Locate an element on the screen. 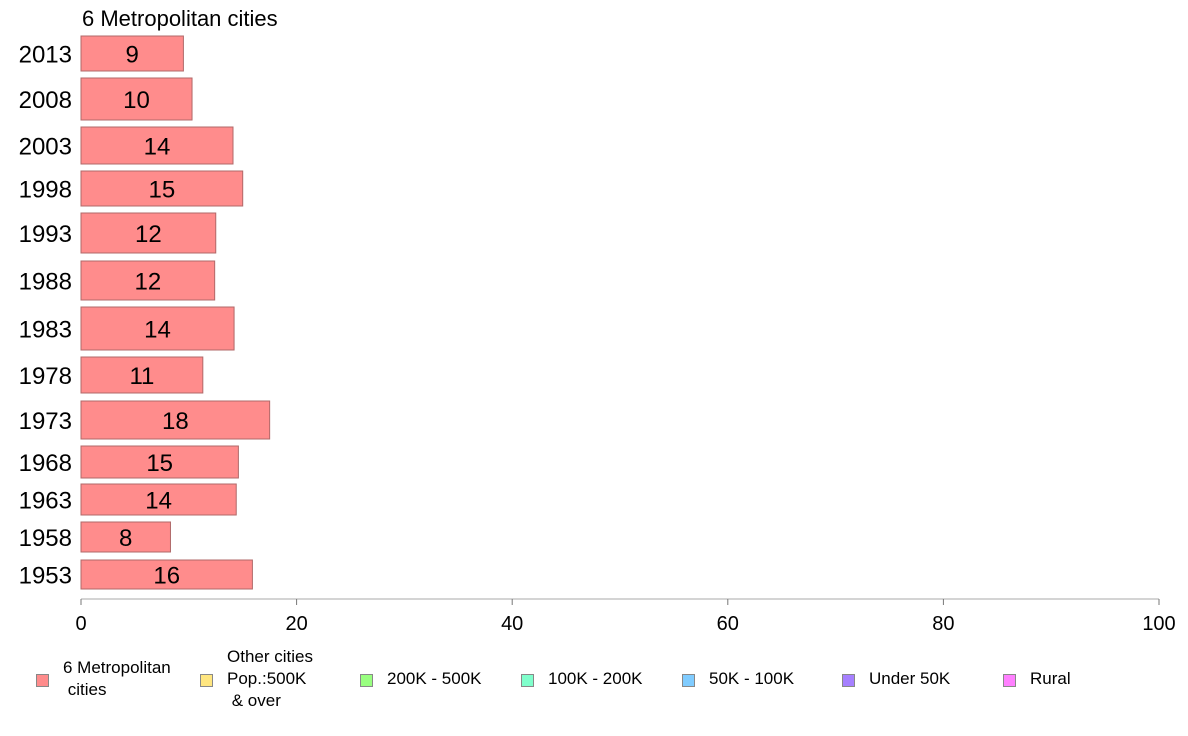 This screenshot has width=1188, height=736. x-tick-label-40: 40 is located at coordinates (512, 624).